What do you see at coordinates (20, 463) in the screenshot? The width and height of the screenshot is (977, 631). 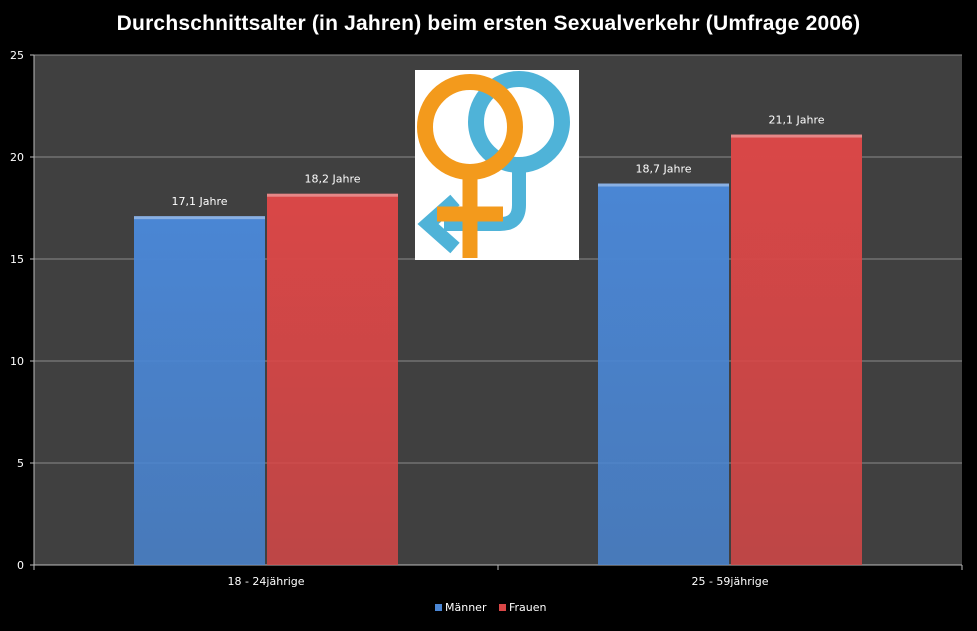 I see `y-tick-label: 5` at bounding box center [20, 463].